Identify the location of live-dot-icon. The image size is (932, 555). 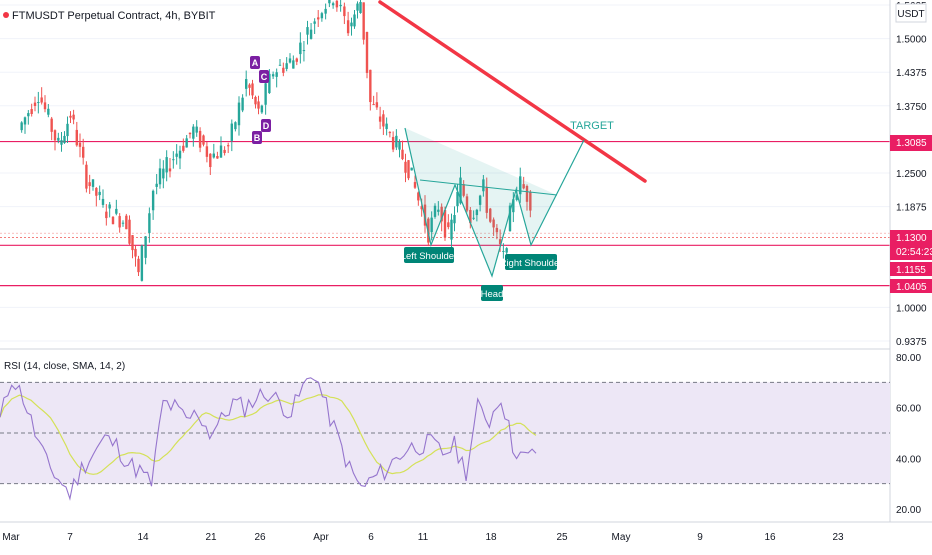
(6, 15).